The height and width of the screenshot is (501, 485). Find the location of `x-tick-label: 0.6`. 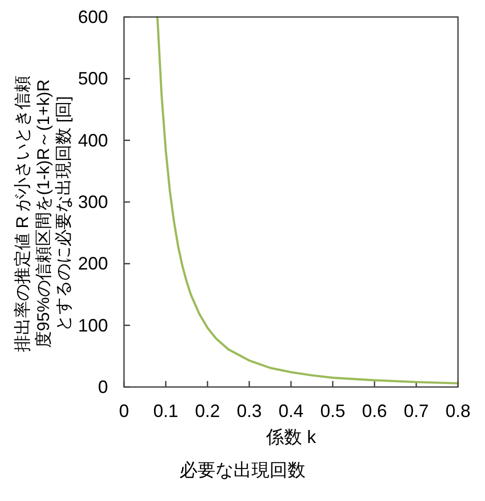

x-tick-label: 0.6 is located at coordinates (375, 411).